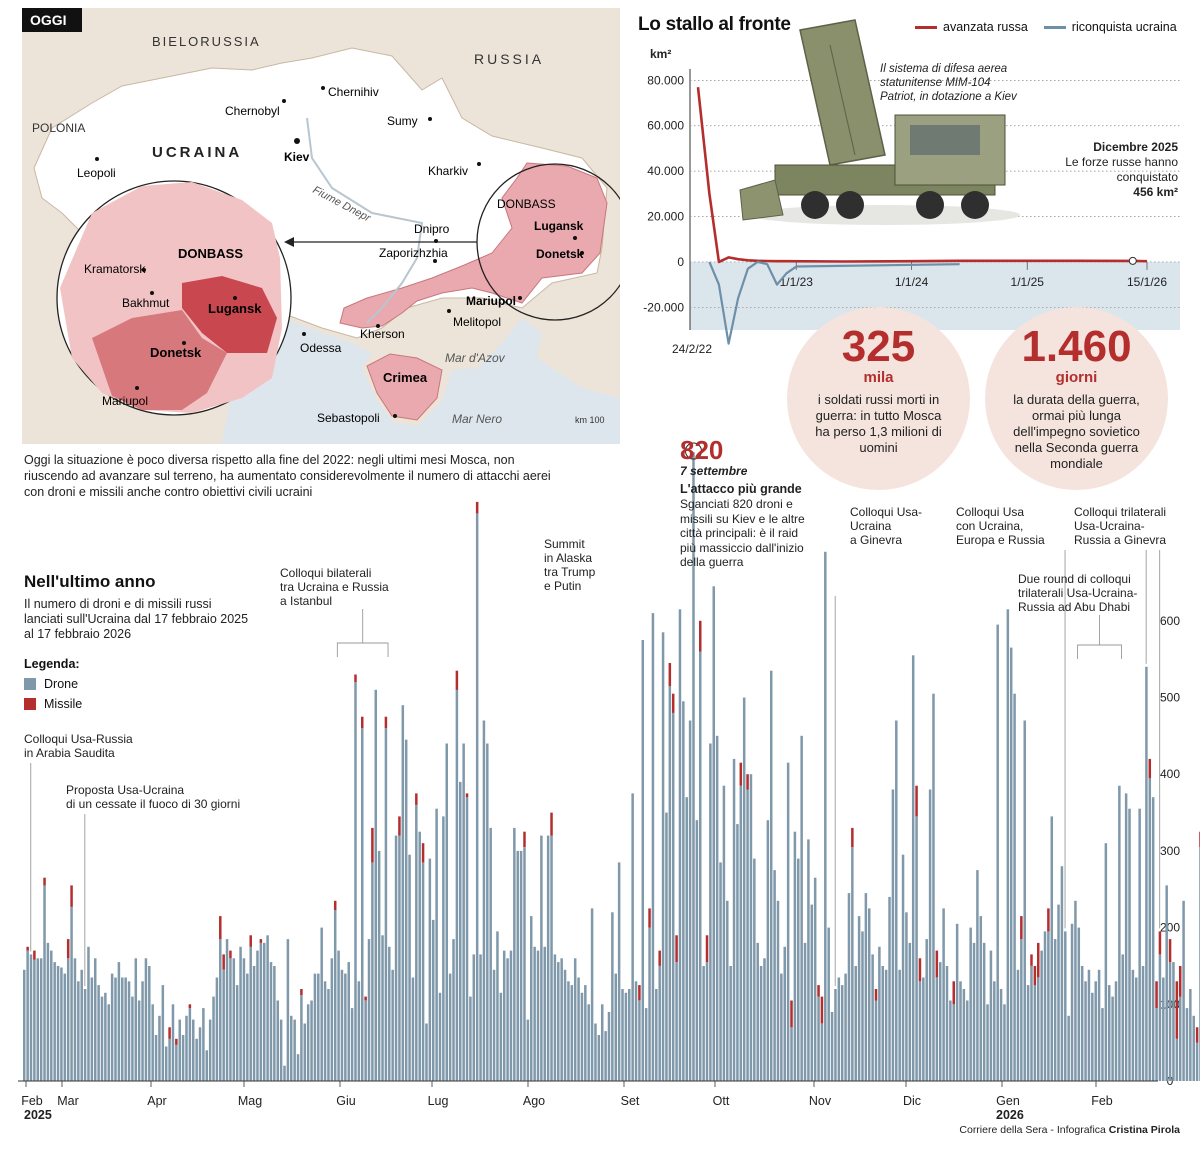 This screenshot has height=1150, width=1200. What do you see at coordinates (1034, 1130) in the screenshot?
I see `credit-prefix: Corriere della Sera - Infografica` at bounding box center [1034, 1130].